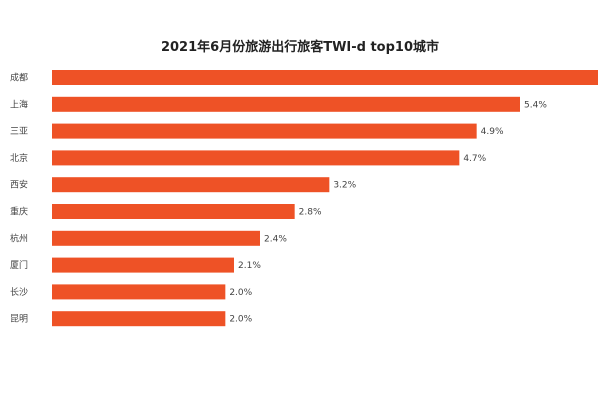 The width and height of the screenshot is (600, 400). What do you see at coordinates (19, 319) in the screenshot?
I see `category-label: 昆明` at bounding box center [19, 319].